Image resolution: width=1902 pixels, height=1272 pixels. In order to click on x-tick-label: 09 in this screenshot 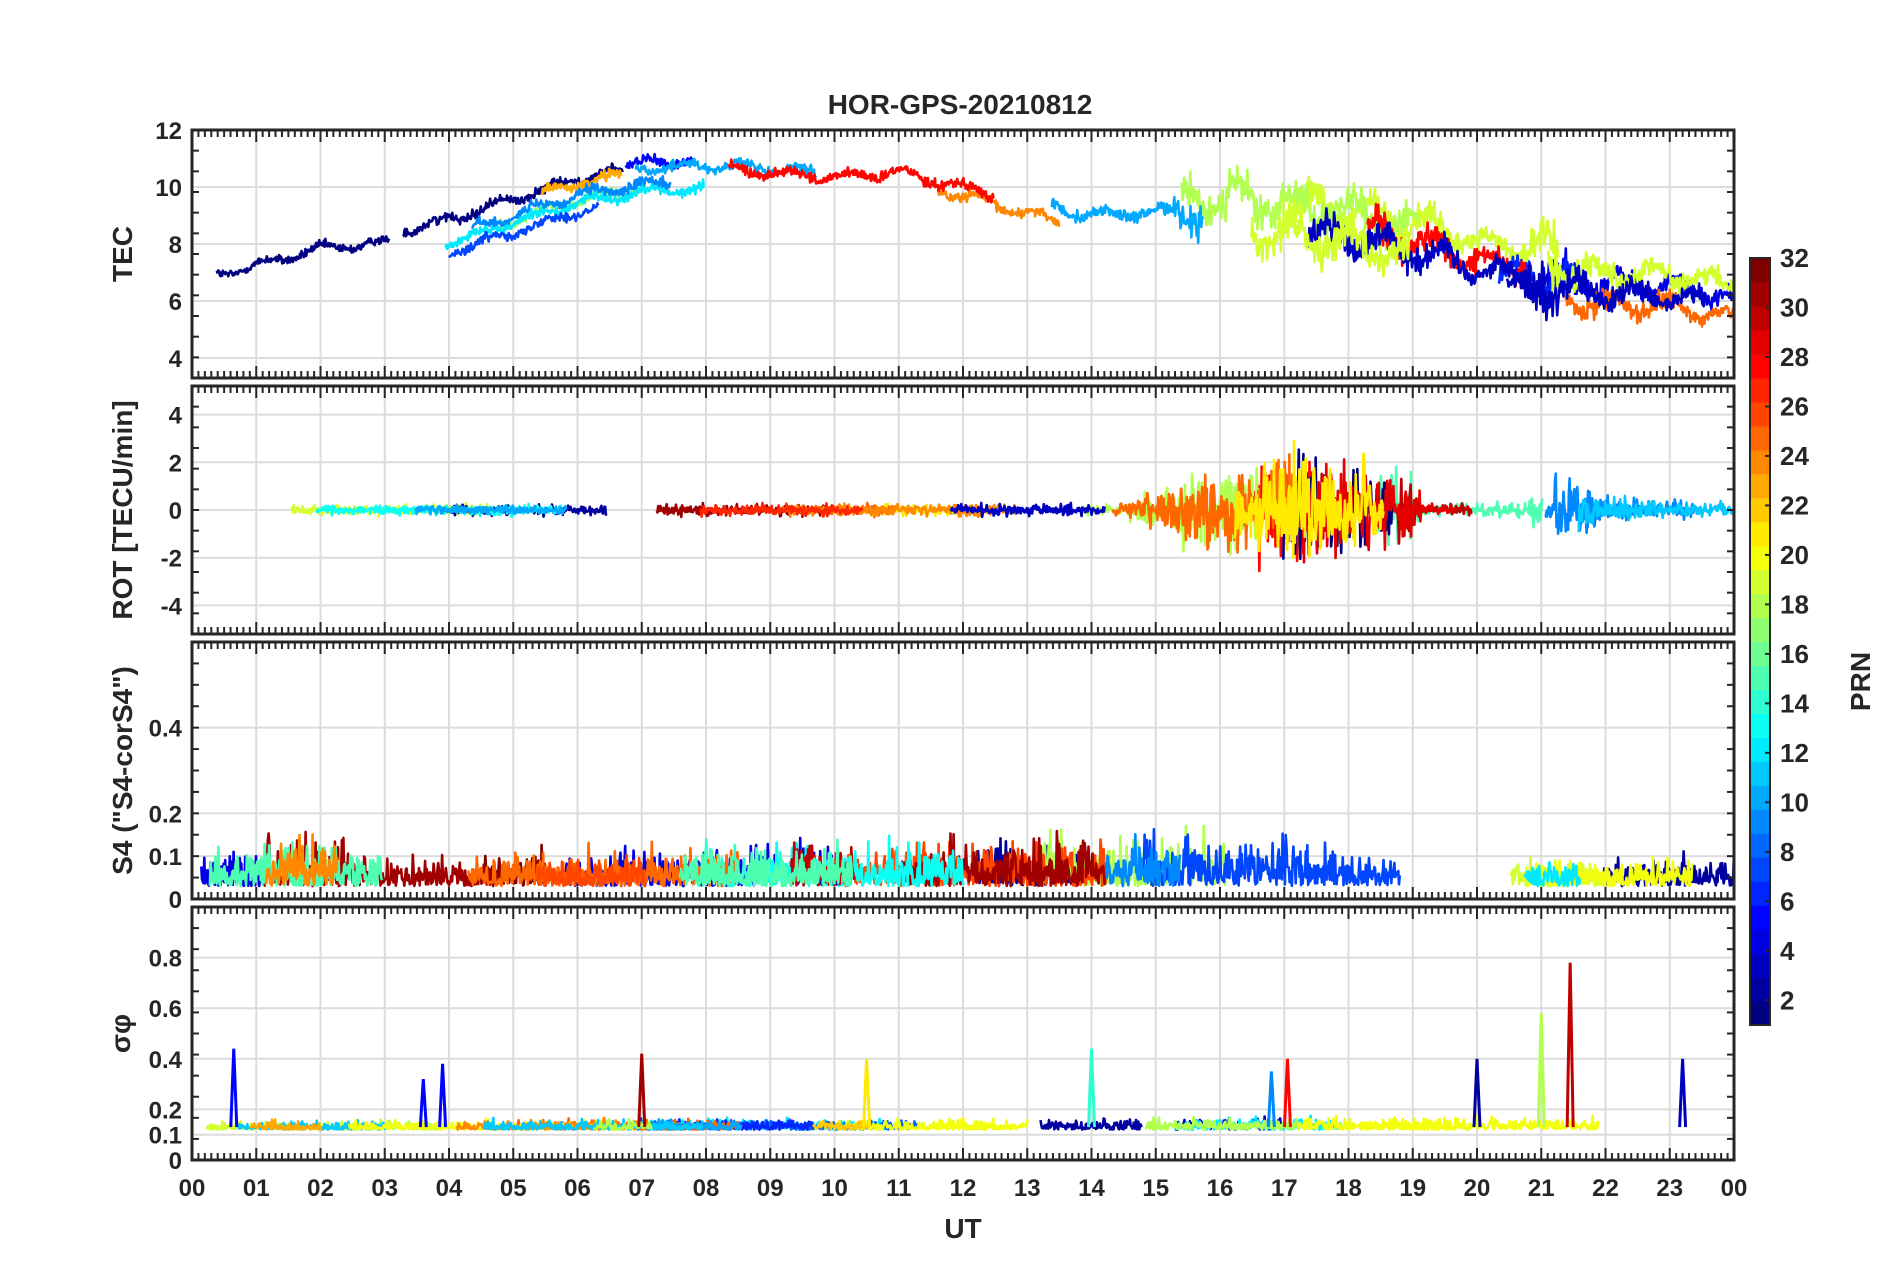, I will do `click(770, 1188)`.